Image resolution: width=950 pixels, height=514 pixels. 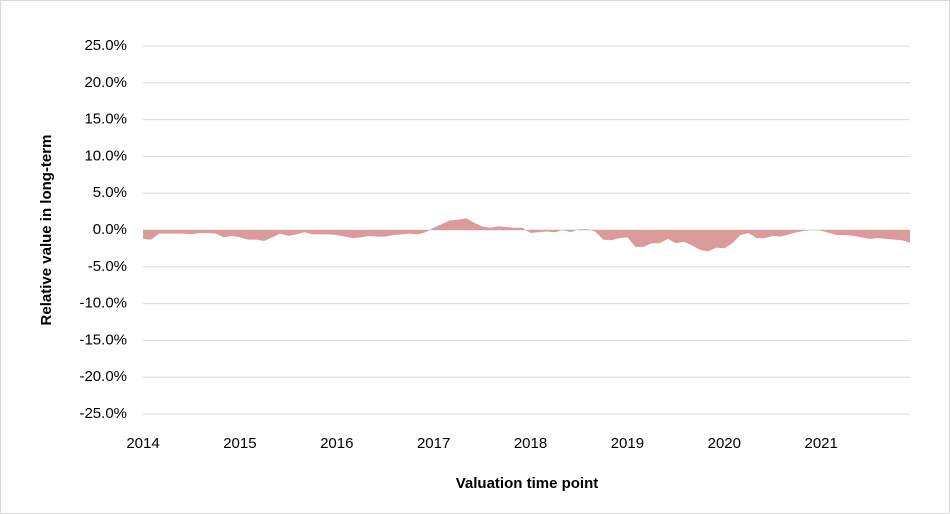 I want to click on y-tick-label: 25.0%, so click(x=105, y=45).